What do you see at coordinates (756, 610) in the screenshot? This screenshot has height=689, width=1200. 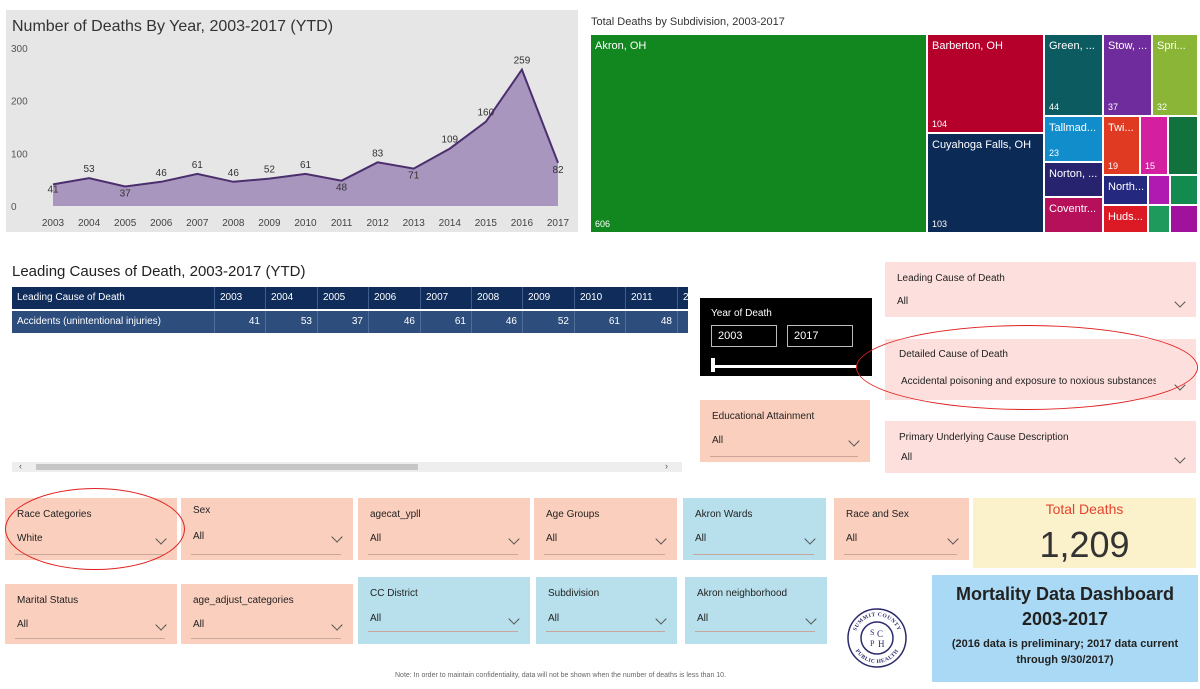 I see `akron-neighborhood-slicer: Akron neighborhood All` at bounding box center [756, 610].